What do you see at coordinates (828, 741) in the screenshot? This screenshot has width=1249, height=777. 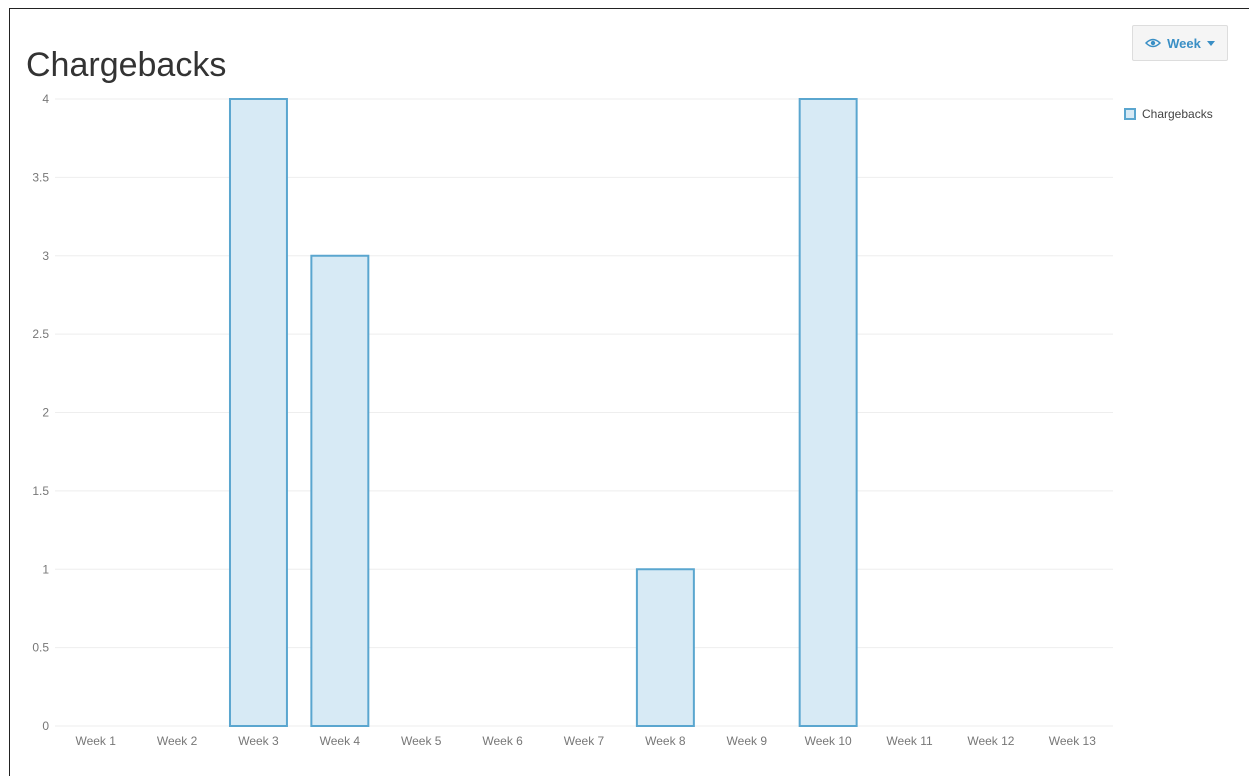 I see `x-tick-label: Week 10` at bounding box center [828, 741].